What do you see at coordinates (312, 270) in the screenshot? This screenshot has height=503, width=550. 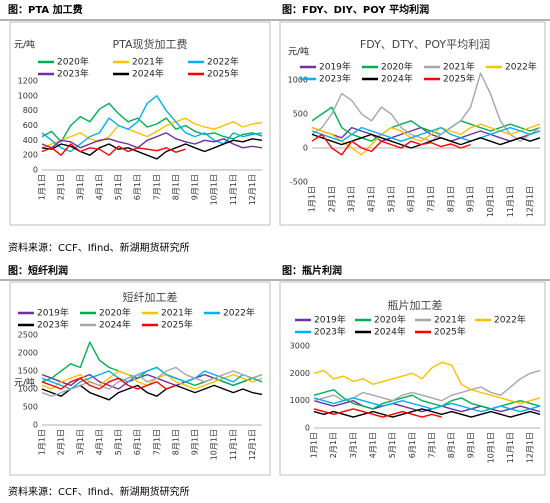 I see `panel-caption: 图：瓶片利润` at bounding box center [312, 270].